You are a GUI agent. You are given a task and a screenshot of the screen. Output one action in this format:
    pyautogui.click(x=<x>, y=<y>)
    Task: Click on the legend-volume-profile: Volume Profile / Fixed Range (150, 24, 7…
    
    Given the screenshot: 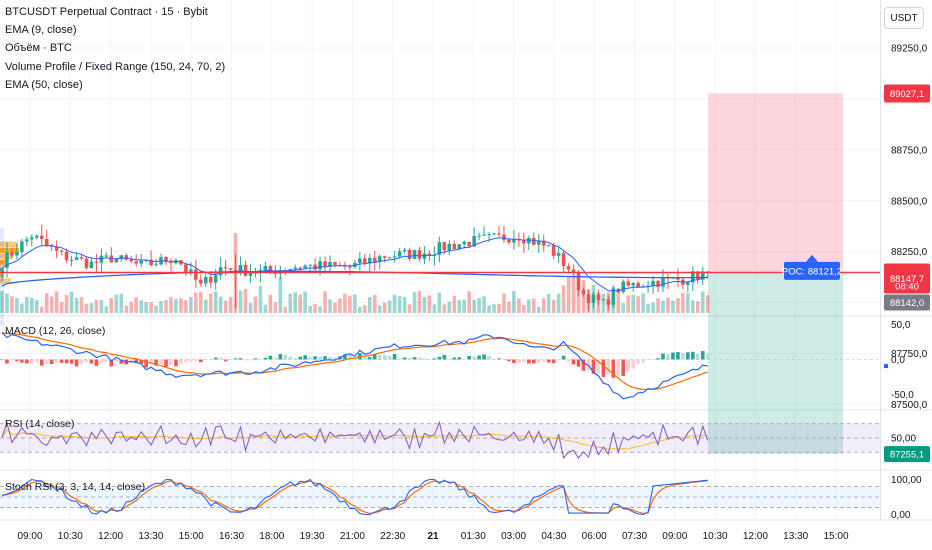 What is the action you would take?
    pyautogui.click(x=115, y=67)
    